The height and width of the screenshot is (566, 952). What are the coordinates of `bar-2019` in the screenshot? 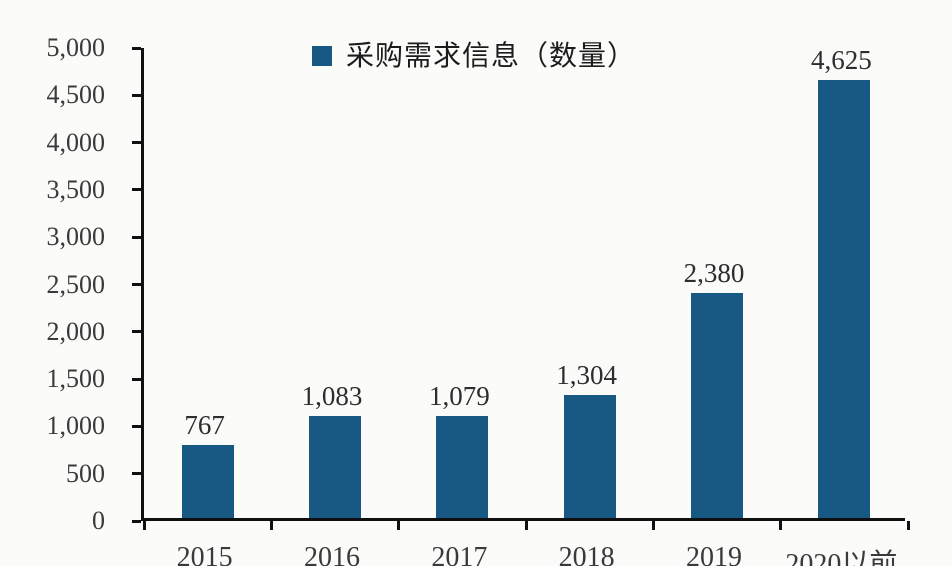 It's located at (717, 405).